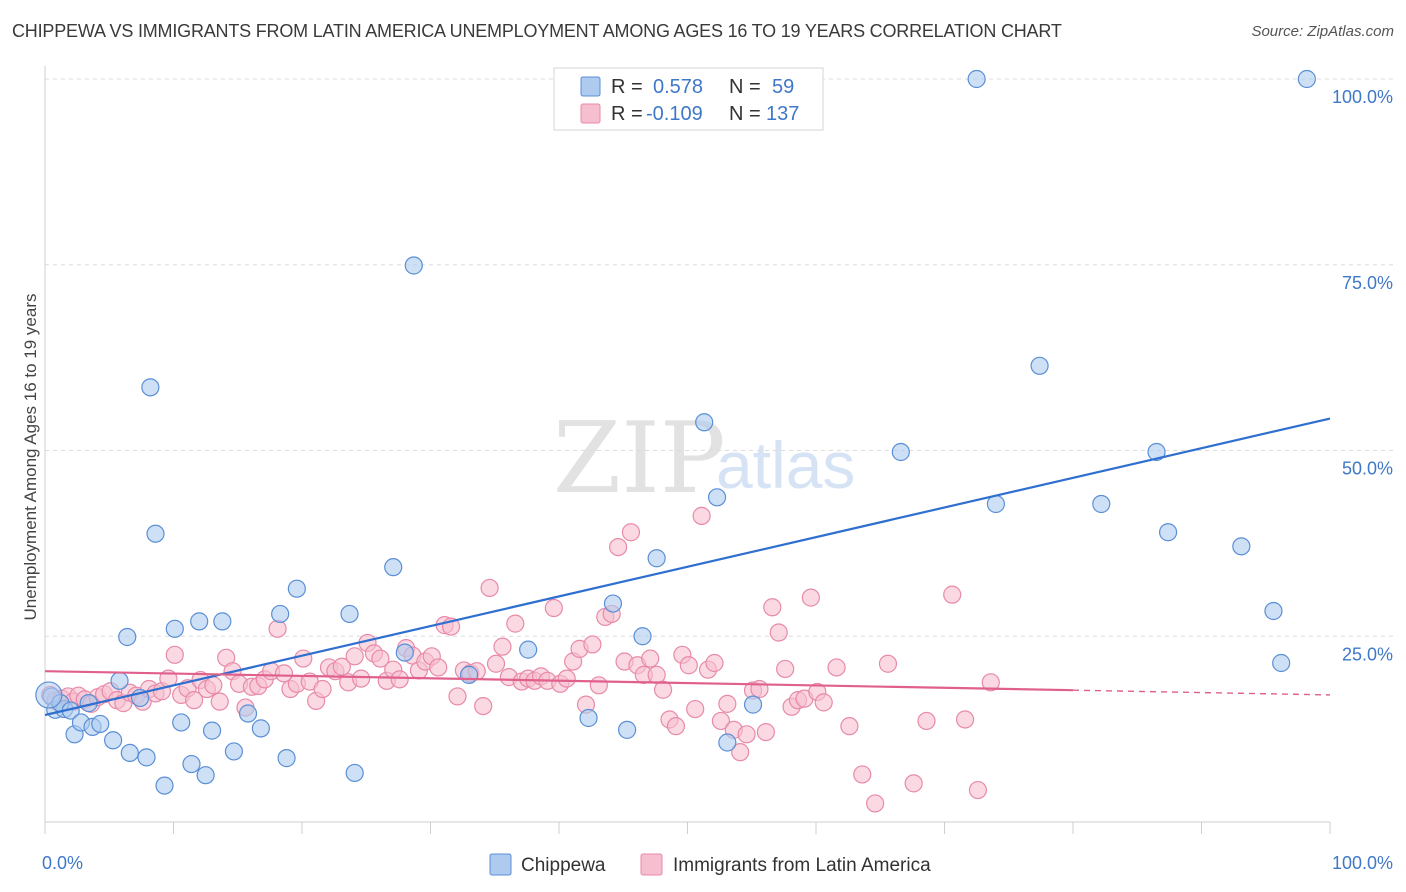 The image size is (1406, 892). Describe the element at coordinates (1367, 654) in the screenshot. I see `y-tick-label: 25.0%` at that location.